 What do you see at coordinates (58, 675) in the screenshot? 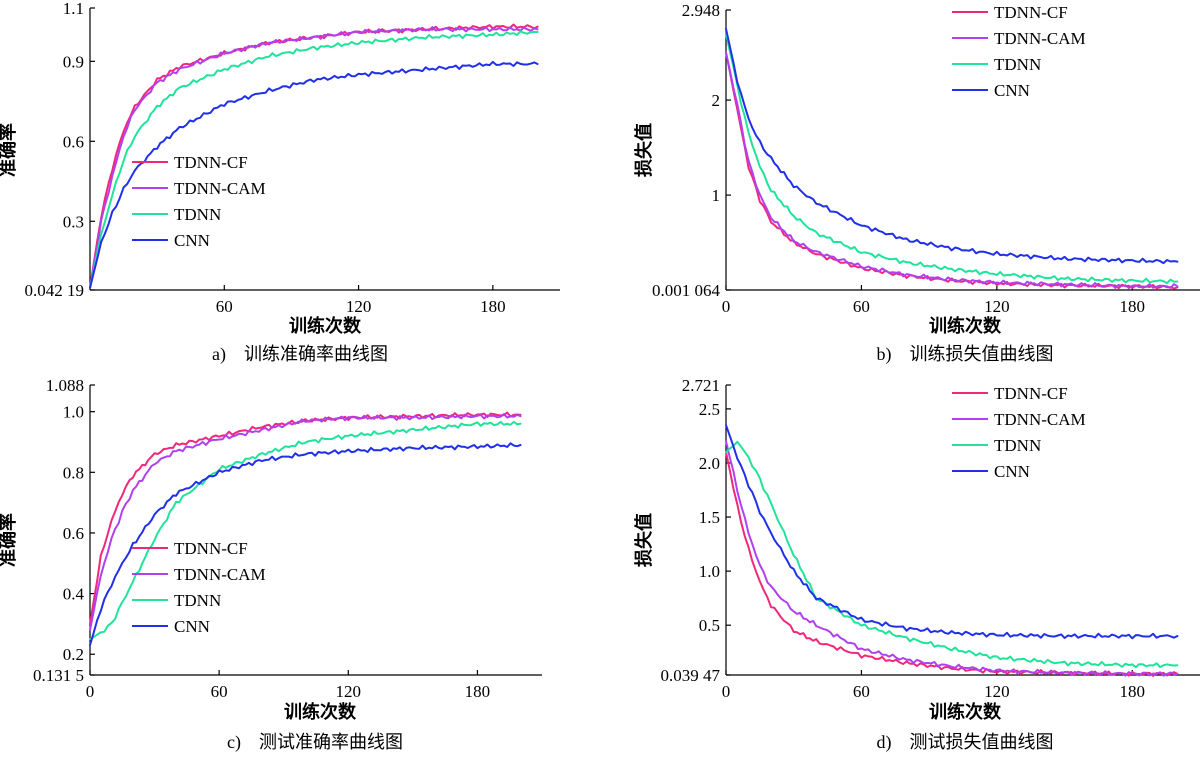
I see `y-tick-label: 0.131 5` at bounding box center [58, 675].